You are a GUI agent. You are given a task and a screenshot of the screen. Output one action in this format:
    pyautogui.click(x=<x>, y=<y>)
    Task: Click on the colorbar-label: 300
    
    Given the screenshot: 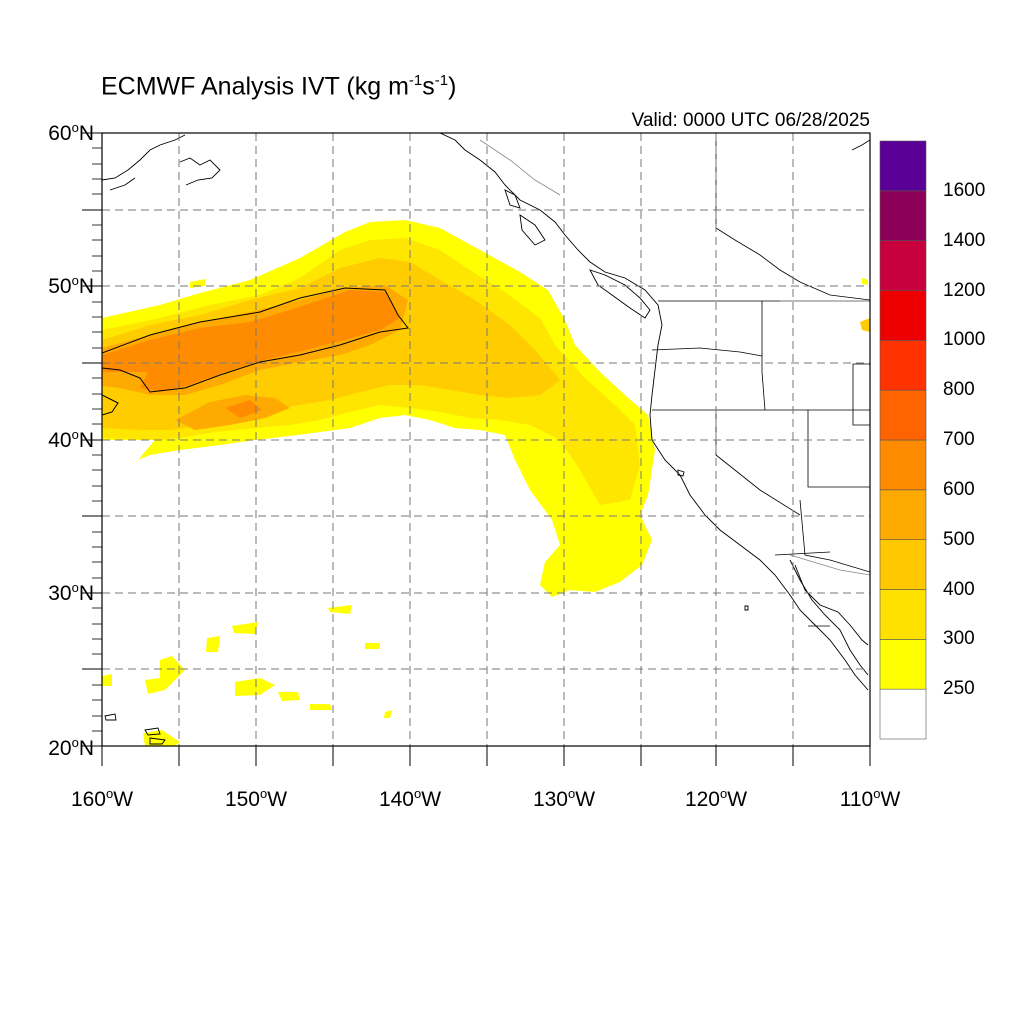 What is the action you would take?
    pyautogui.click(x=959, y=639)
    